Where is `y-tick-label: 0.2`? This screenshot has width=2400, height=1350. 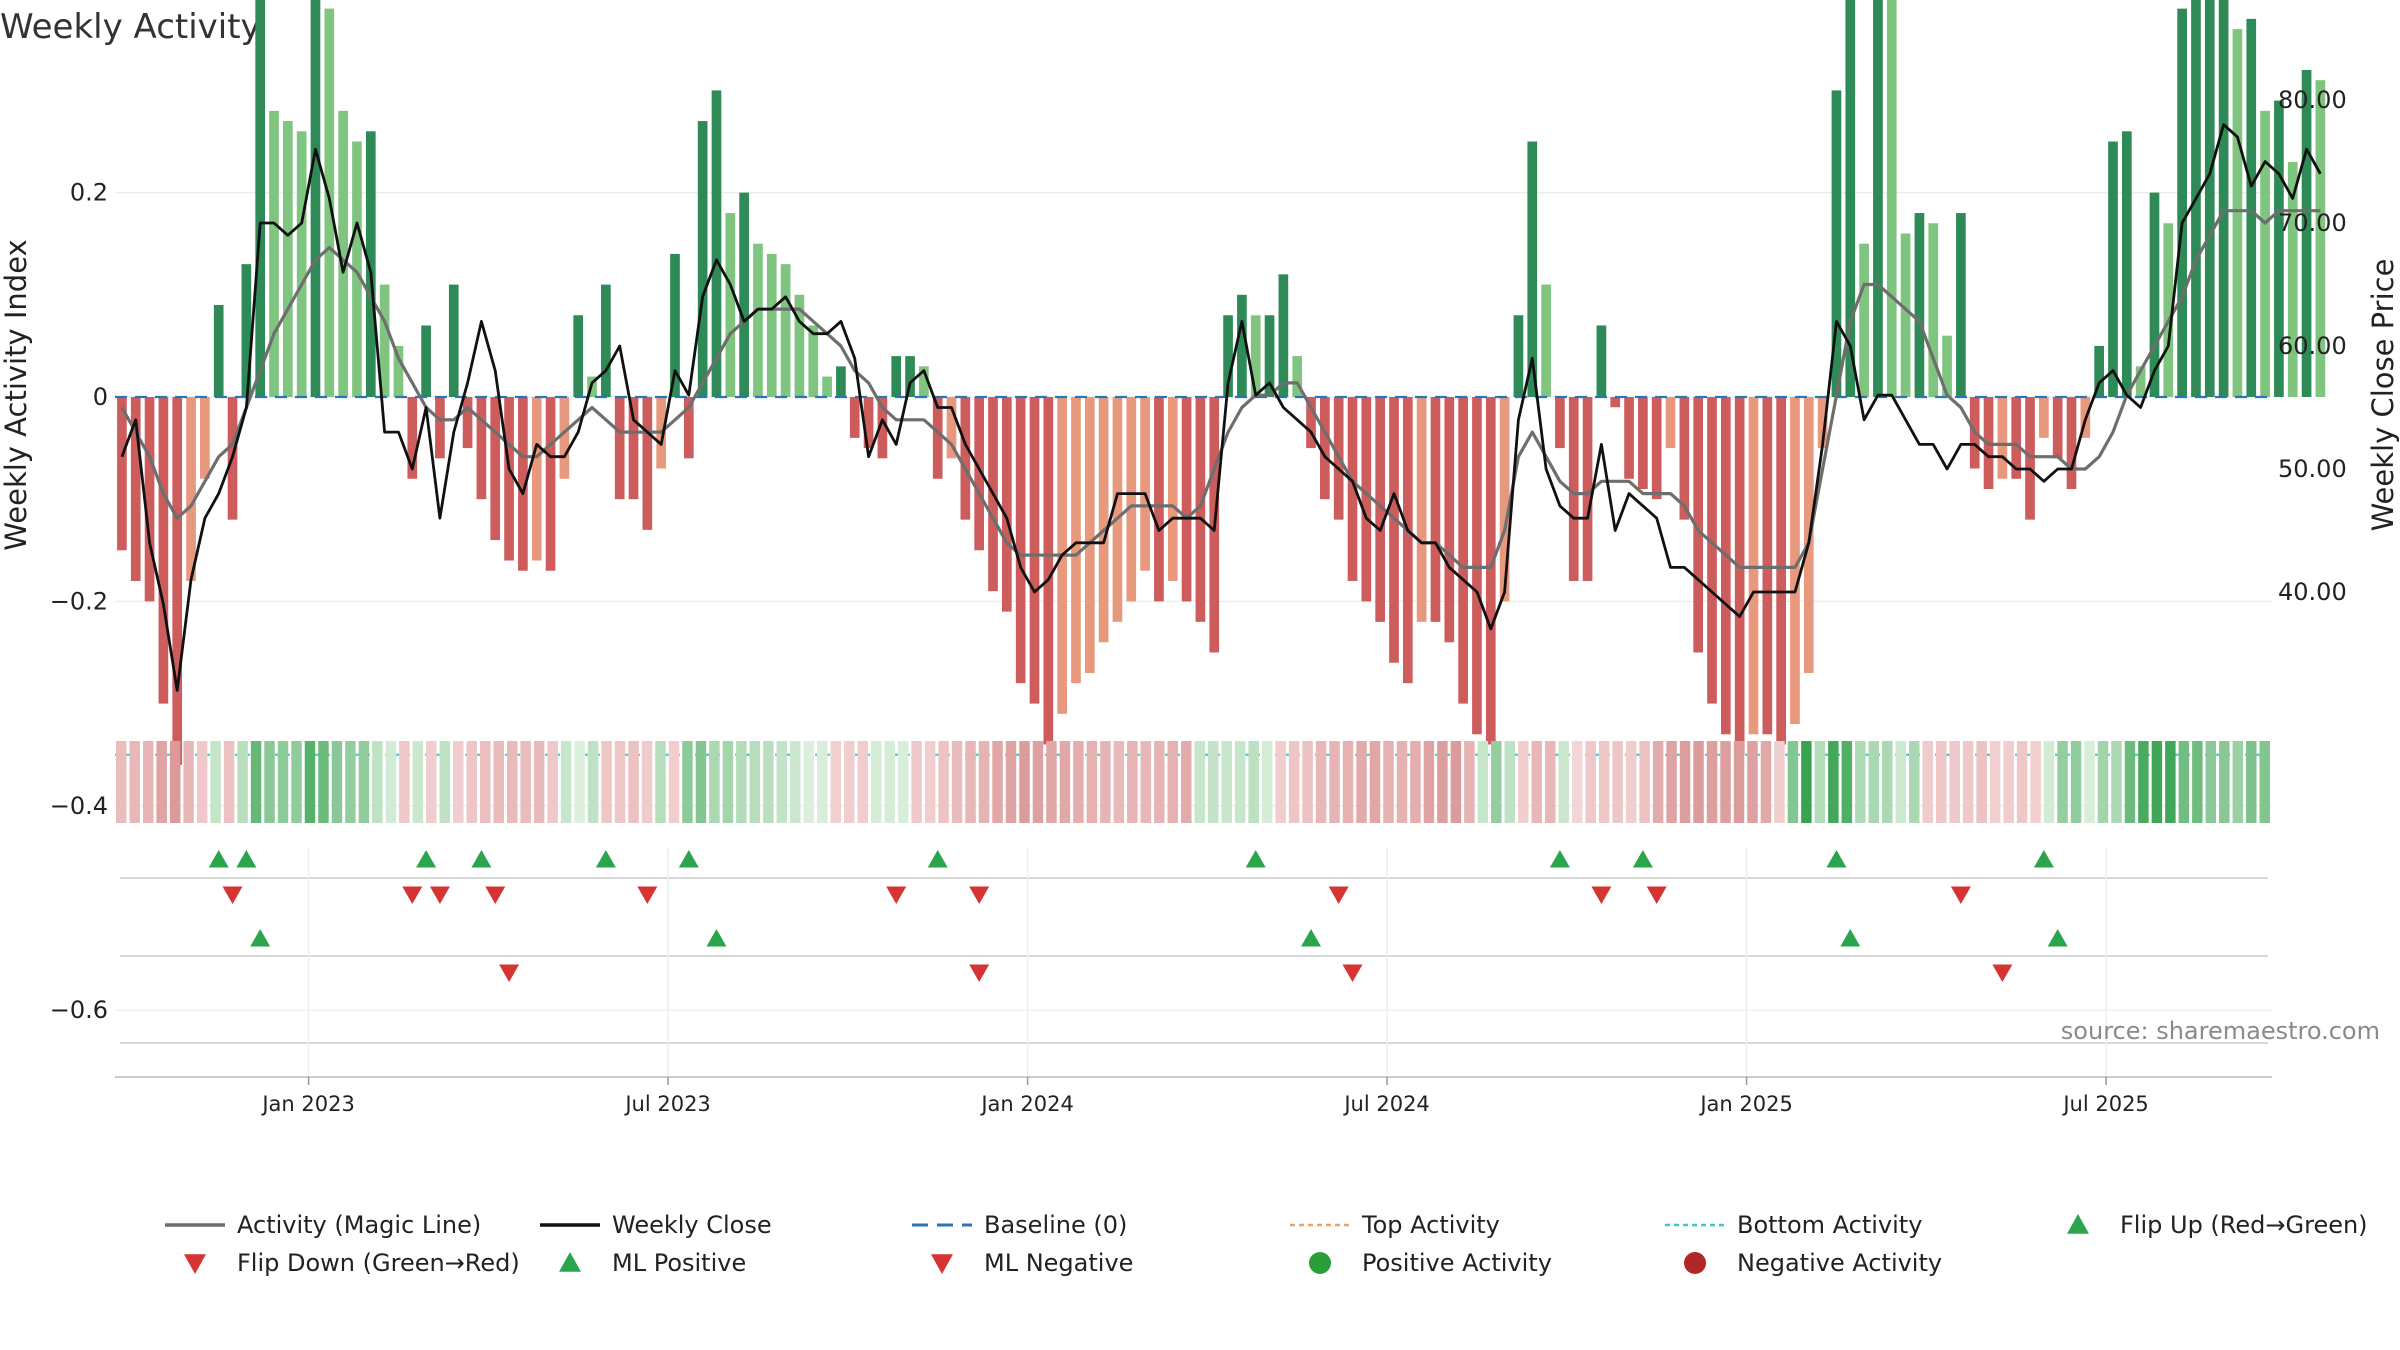
y-tick-label: 0.2 is located at coordinates (89, 193).